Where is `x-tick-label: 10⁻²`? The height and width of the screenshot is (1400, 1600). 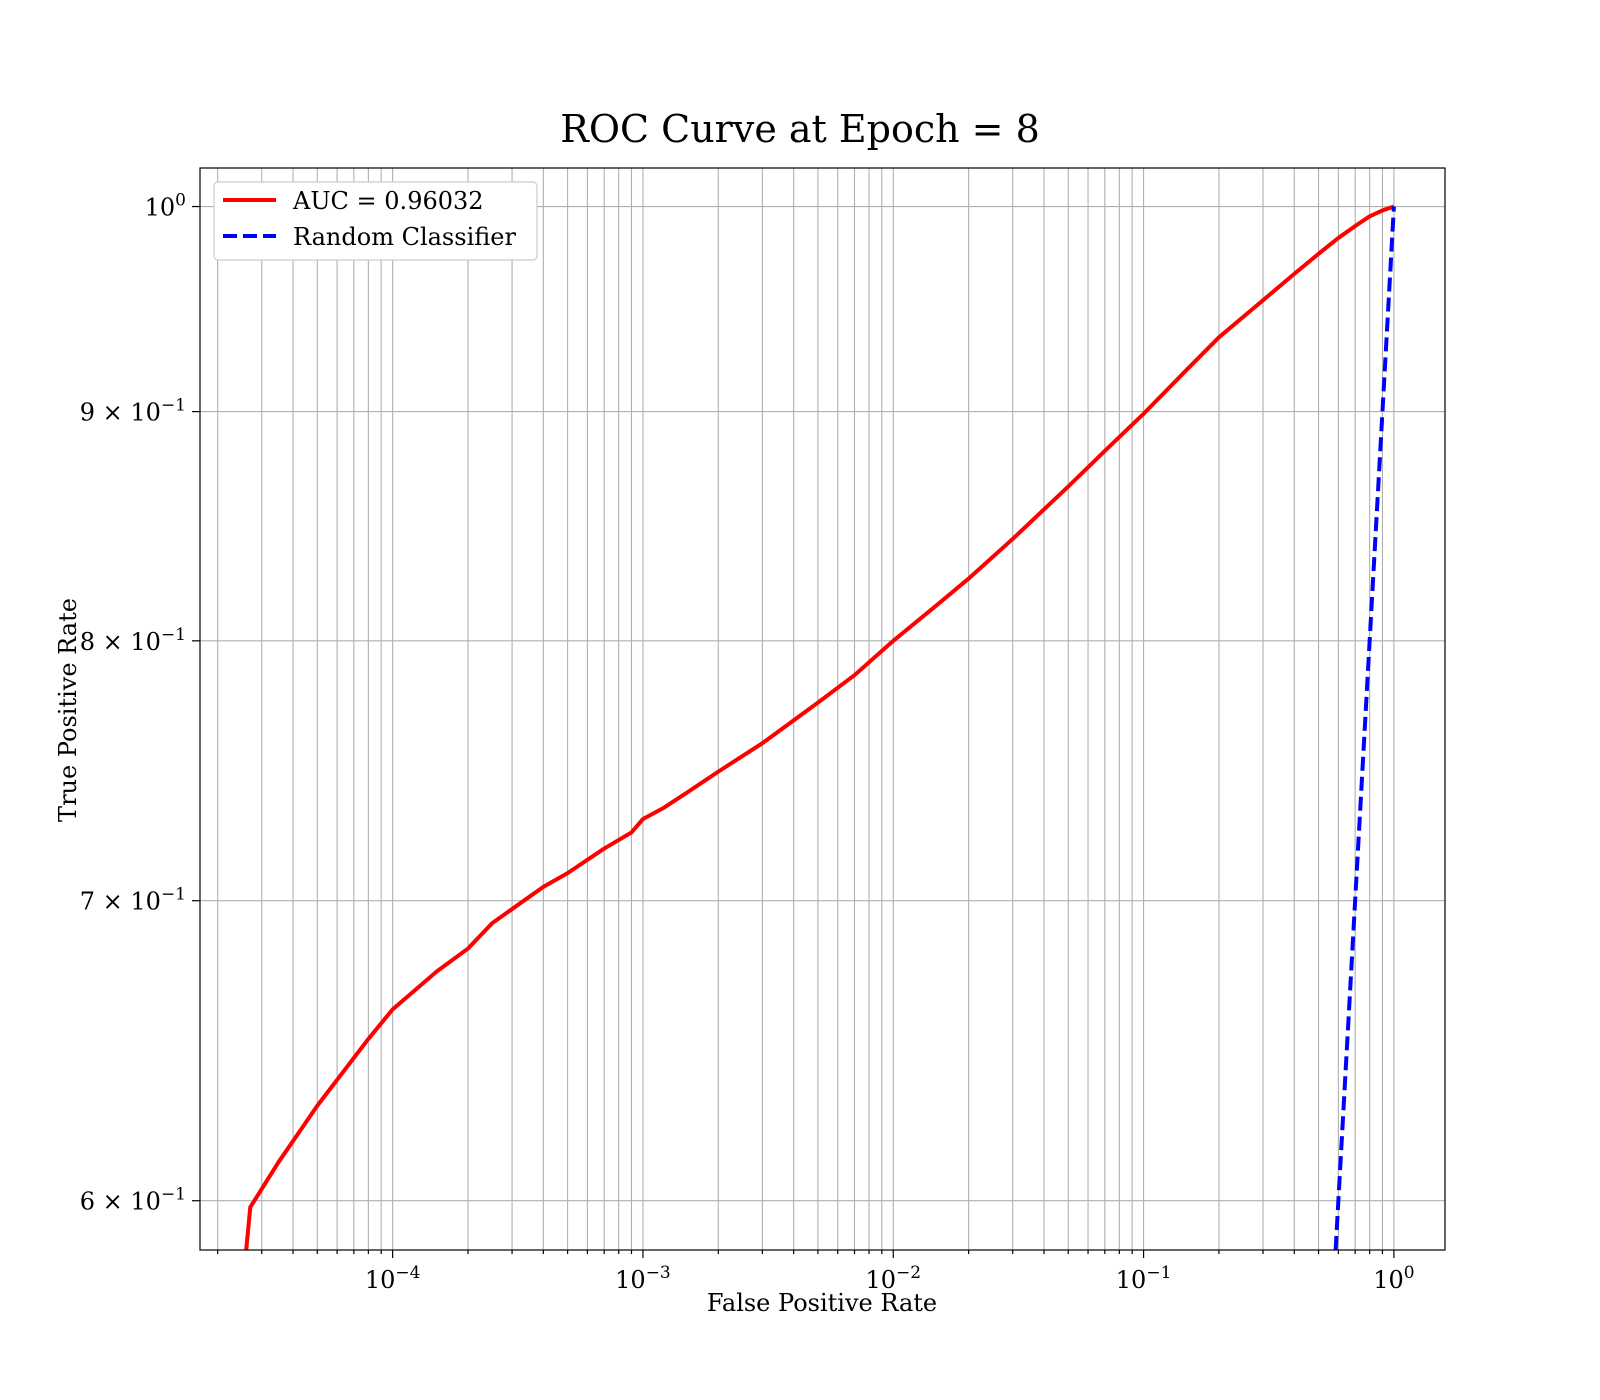 x-tick-label: 10⁻² is located at coordinates (893, 1278).